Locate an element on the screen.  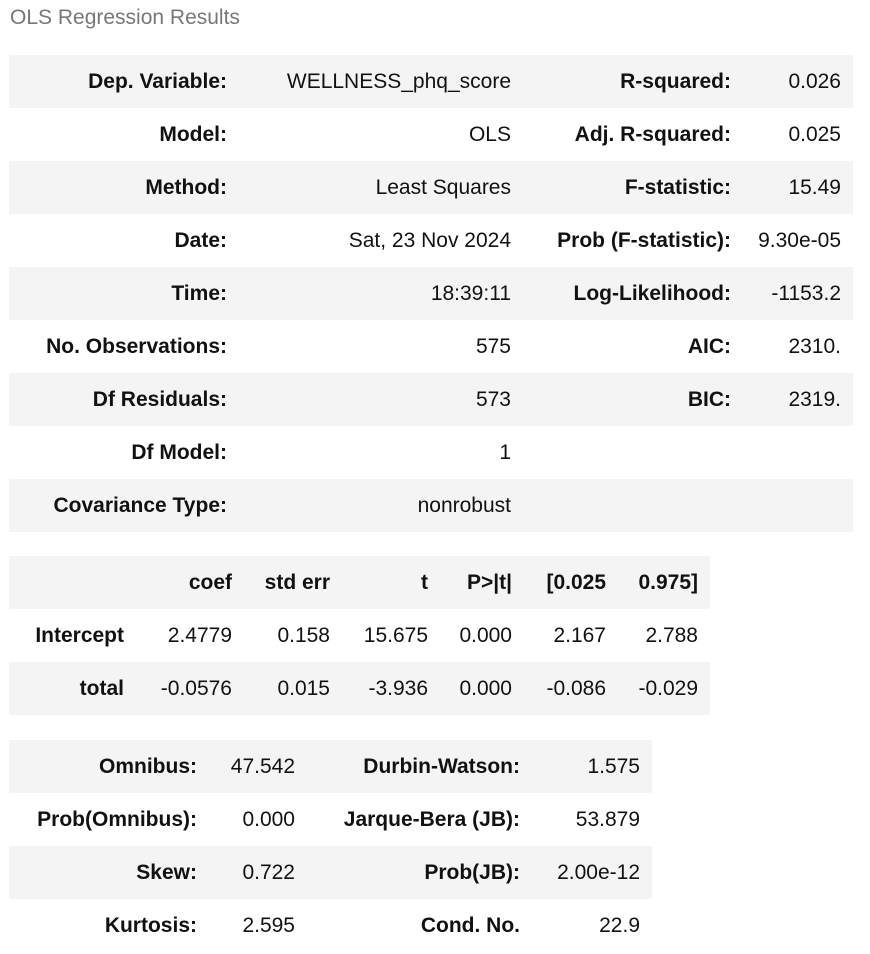
stat-label: Df Residuals: is located at coordinates (159, 399).